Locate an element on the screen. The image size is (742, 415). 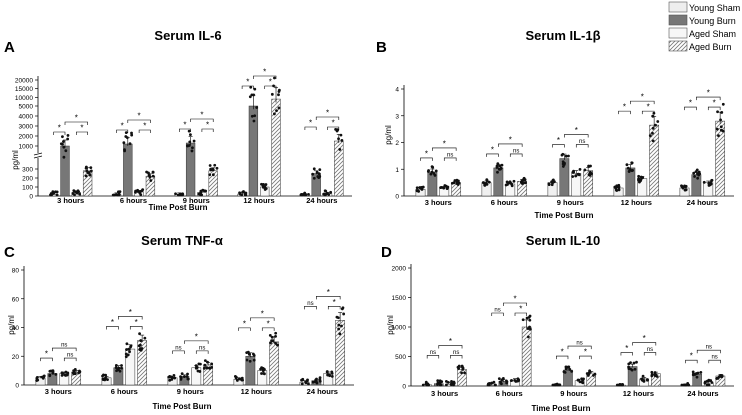
panel-d-significance-label: ns is located at coordinates (456, 353).